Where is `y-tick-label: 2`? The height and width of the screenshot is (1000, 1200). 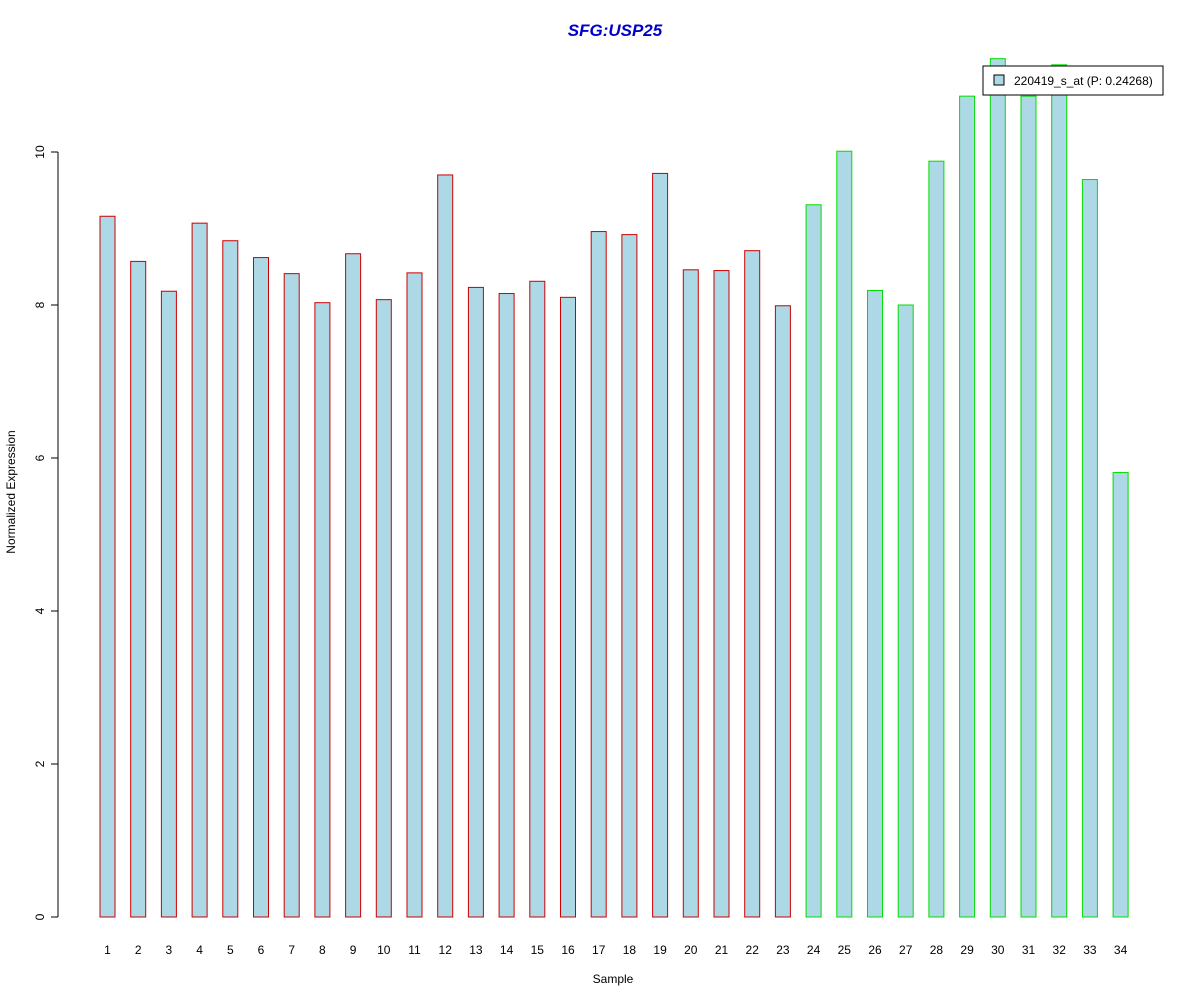 y-tick-label: 2 is located at coordinates (40, 763).